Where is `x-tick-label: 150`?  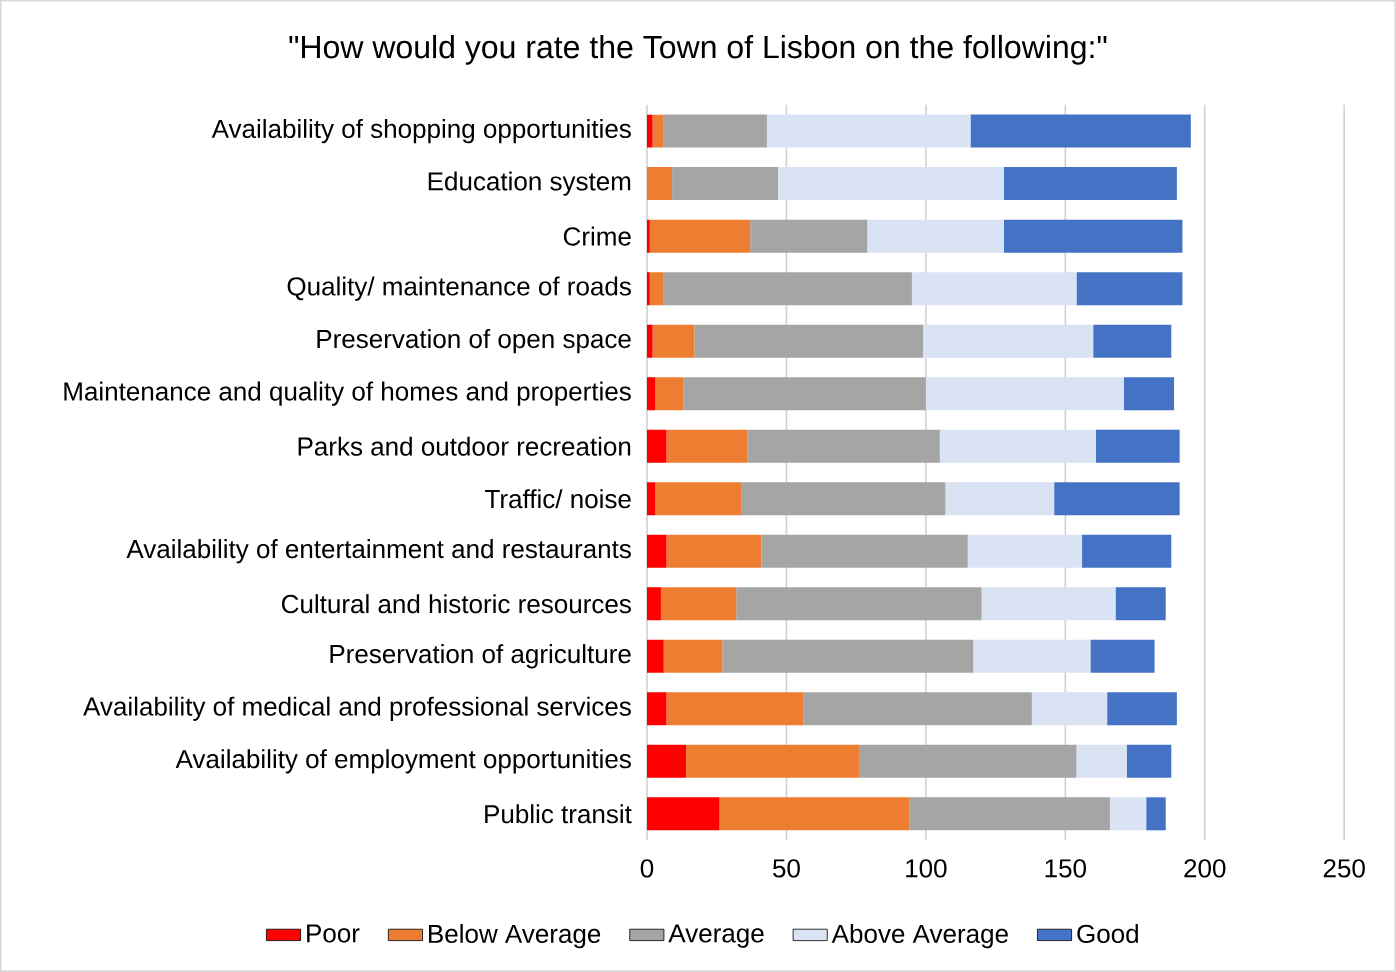
x-tick-label: 150 is located at coordinates (1065, 868).